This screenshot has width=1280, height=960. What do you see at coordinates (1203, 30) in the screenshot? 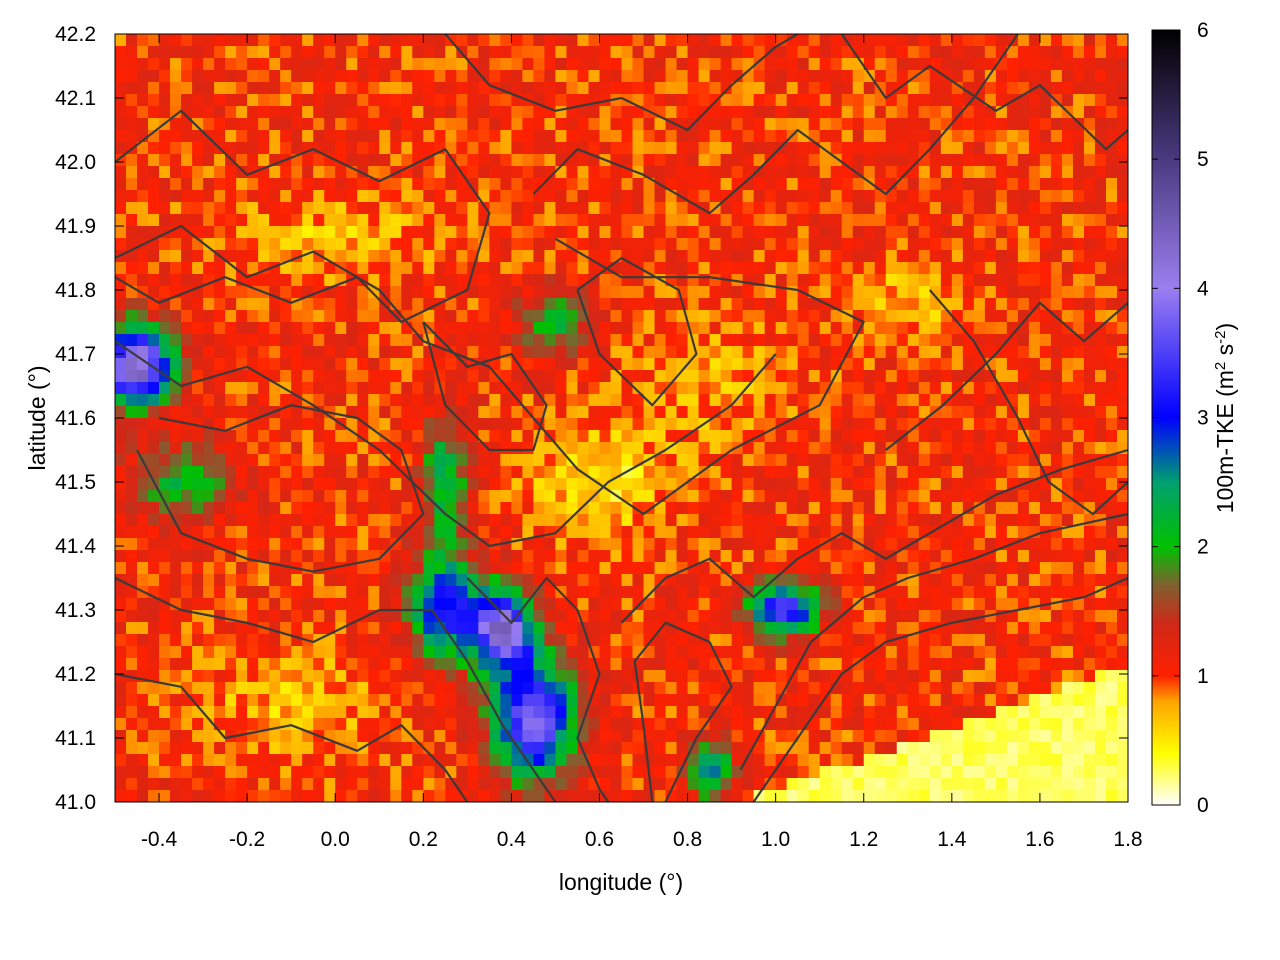
I see `colorbar-tick-label: 6` at bounding box center [1203, 30].